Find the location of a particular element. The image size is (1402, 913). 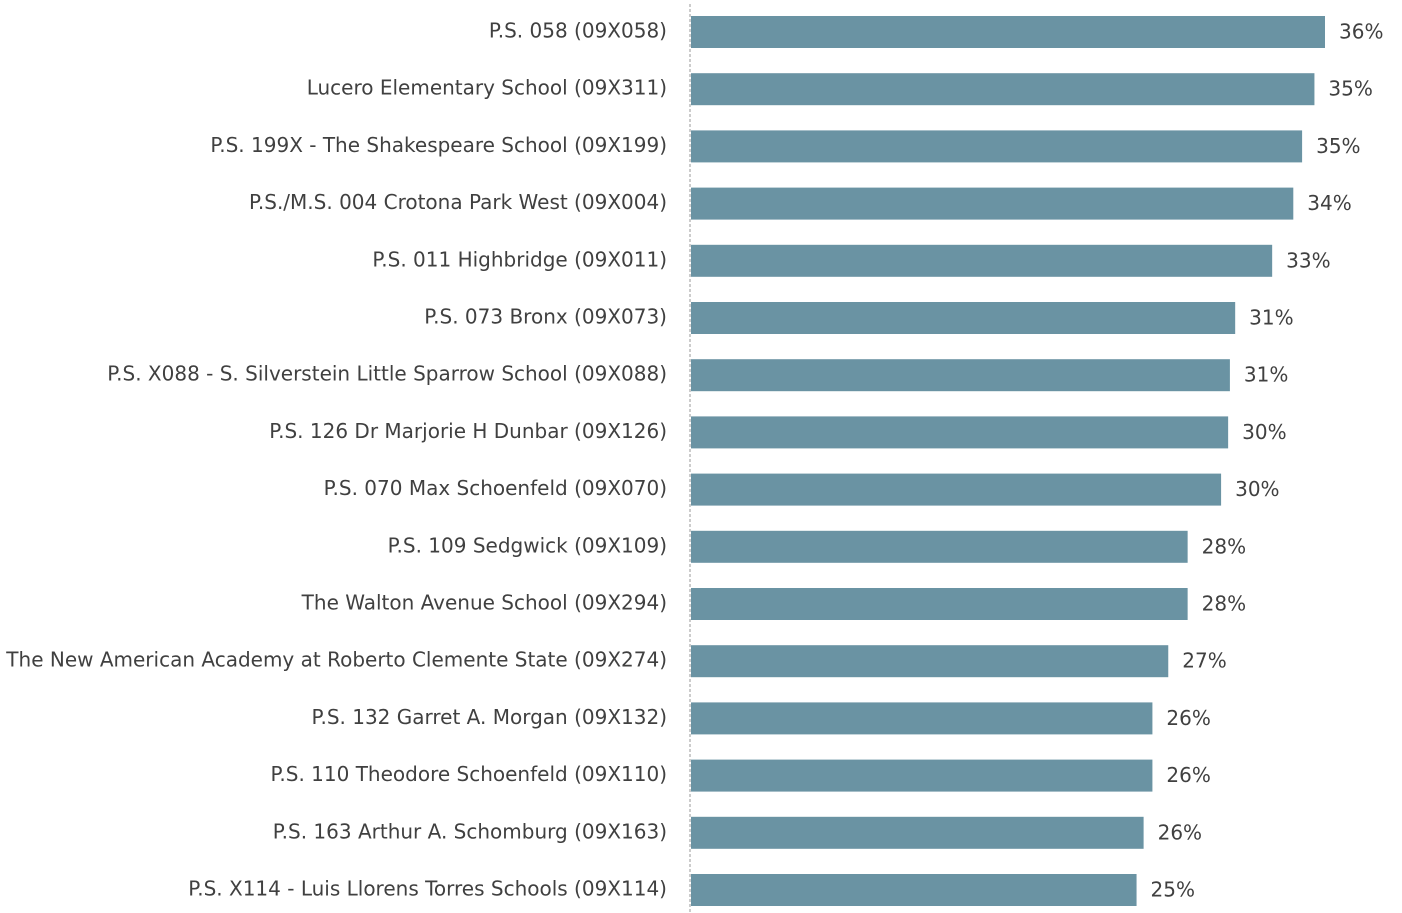

category-label: P.S. 132 Garret A. Morgan (09X132) is located at coordinates (489, 717).